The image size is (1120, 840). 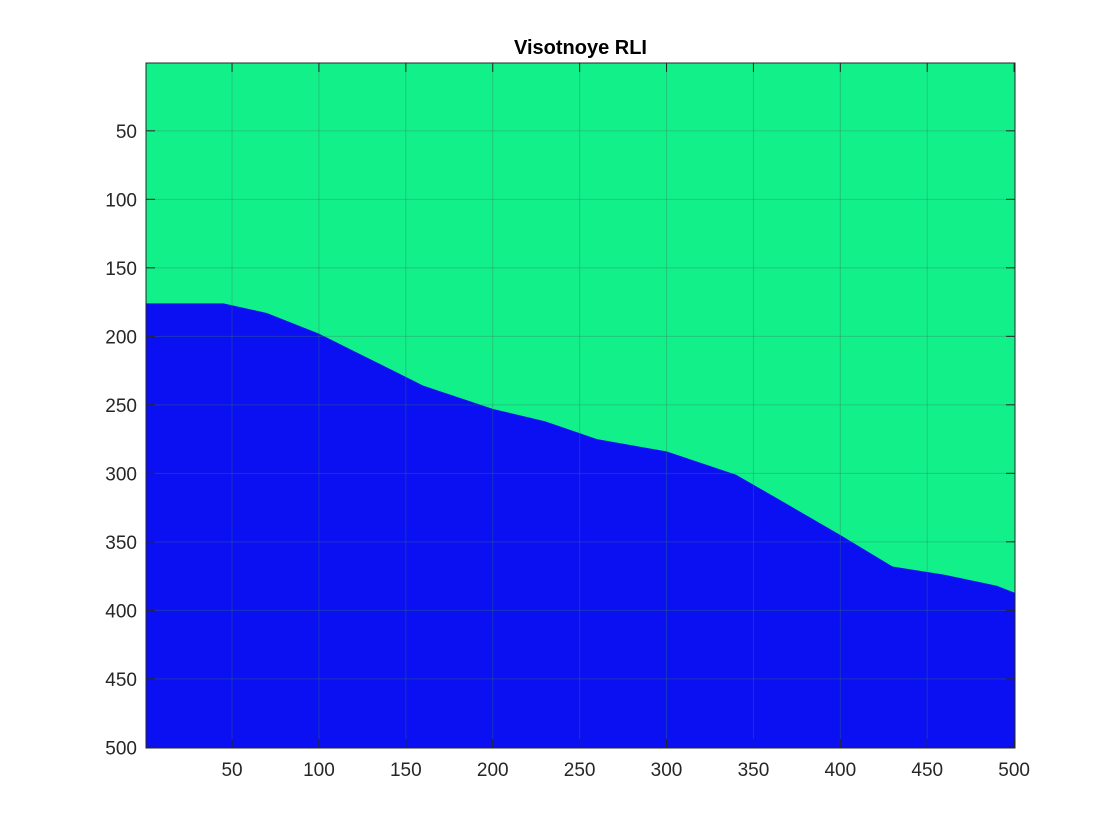 I want to click on y-tick-label: 450, so click(x=121, y=680).